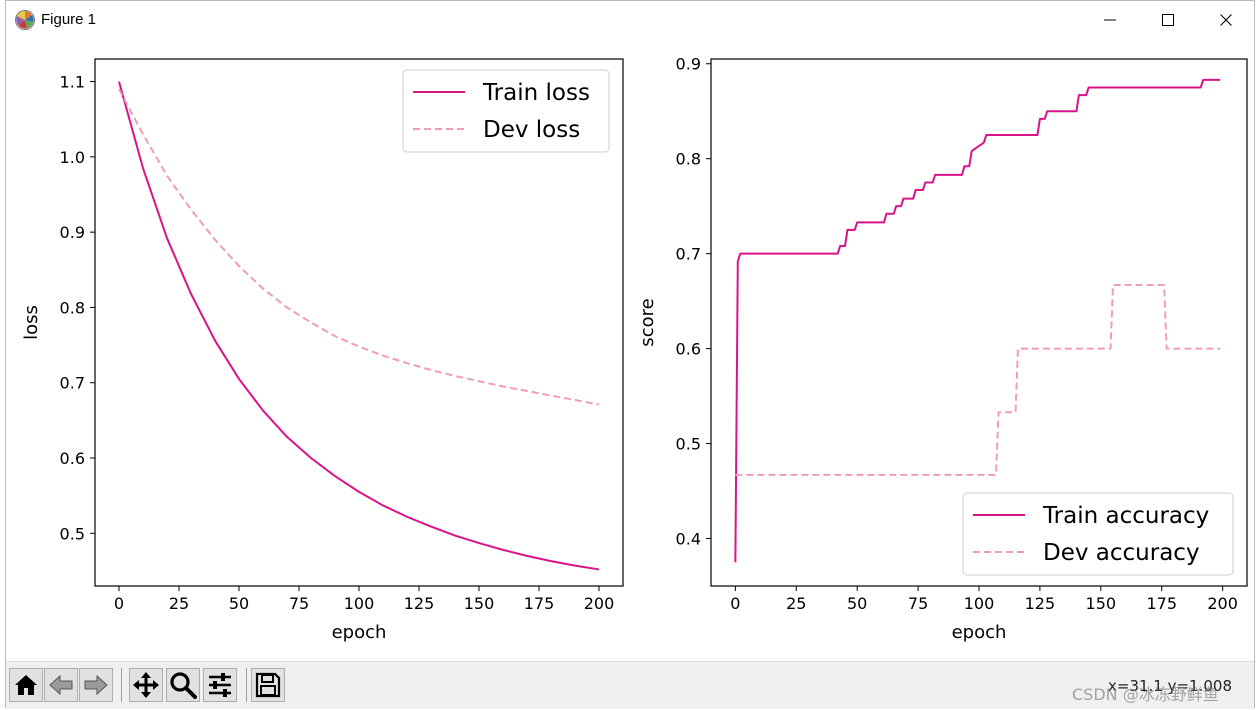 This screenshot has height=710, width=1260. I want to click on legend-label: Dev loss, so click(531, 130).